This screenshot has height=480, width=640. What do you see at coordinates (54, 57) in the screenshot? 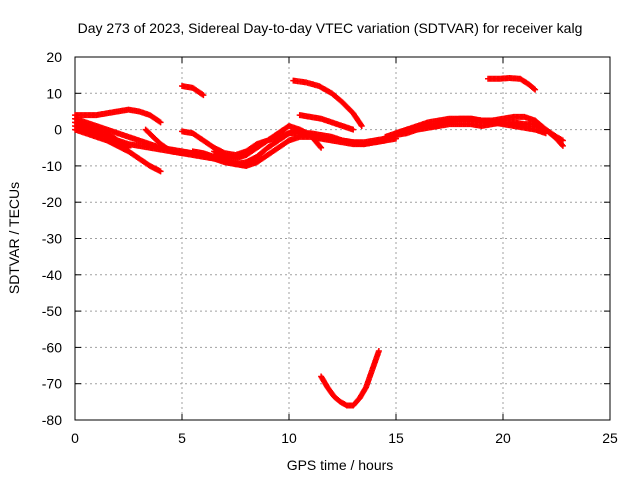
I see `y-tick-label: 20` at bounding box center [54, 57].